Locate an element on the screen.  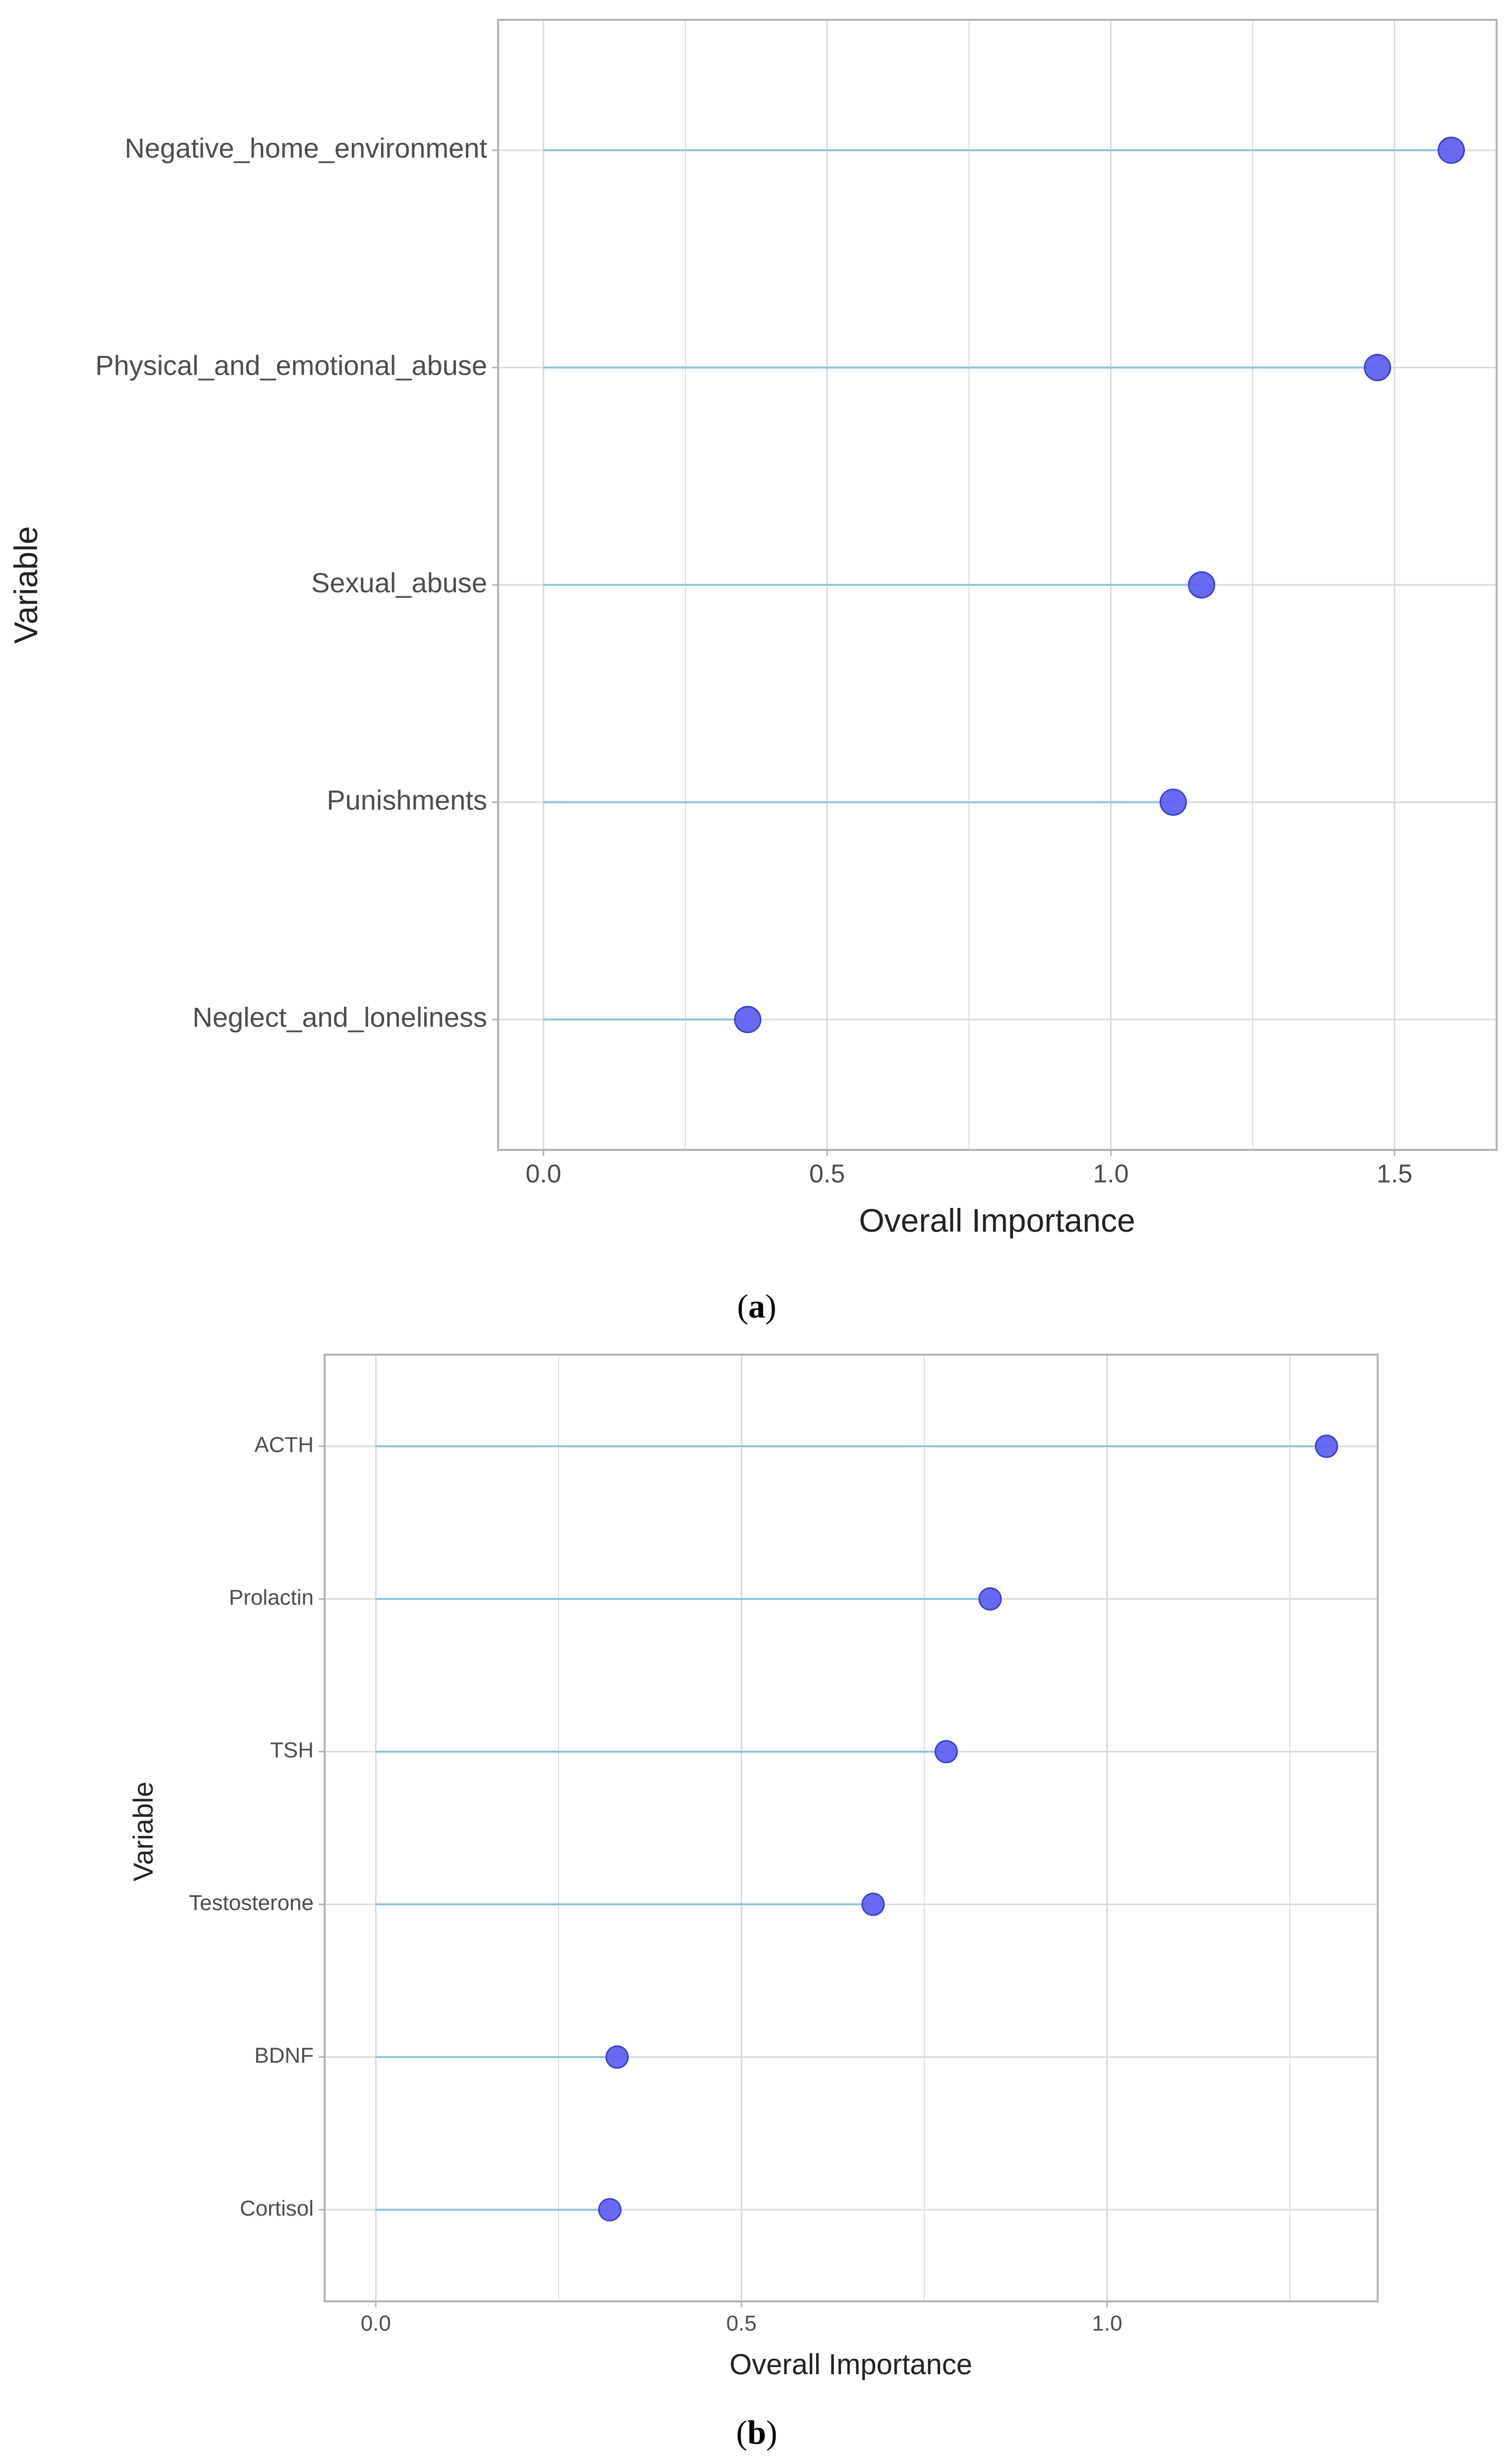
chart-a-x-axis-title: Overall Importance is located at coordinates (997, 1220).